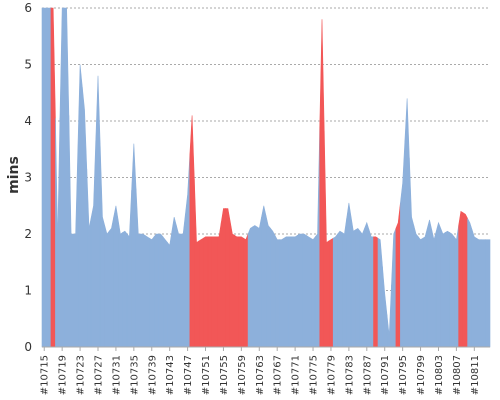 The width and height of the screenshot is (500, 400). Describe the element at coordinates (28, 178) in the screenshot. I see `y-tick-label: 3` at that location.